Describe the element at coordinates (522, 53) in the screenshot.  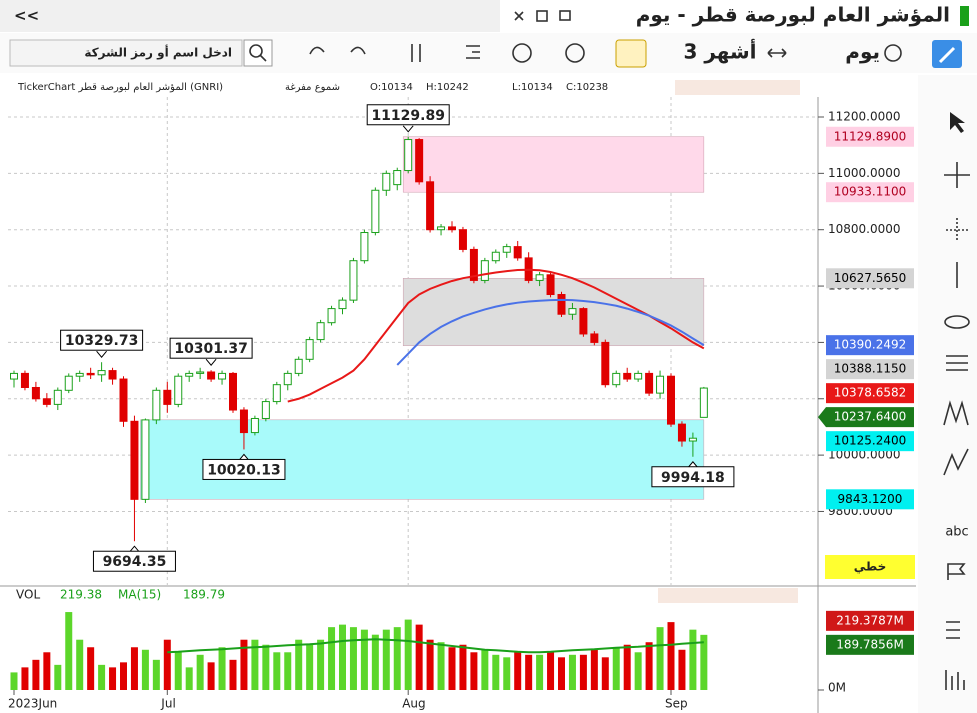
I see `auto-icon` at that location.